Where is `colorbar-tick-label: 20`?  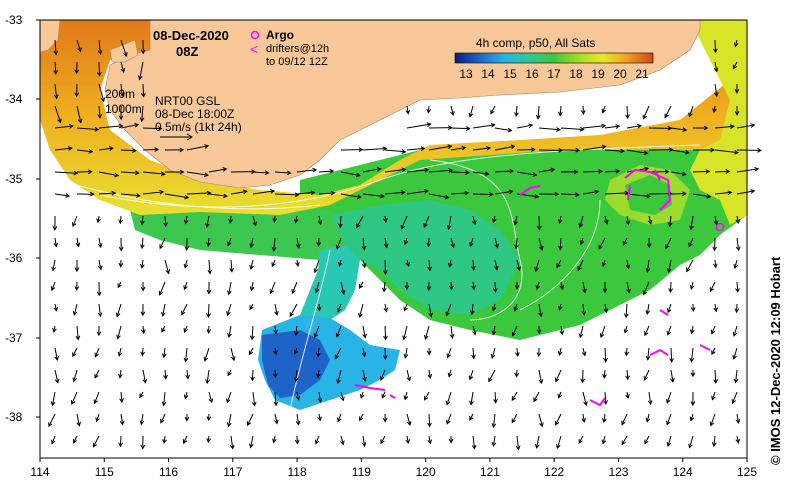
colorbar-tick-label: 20 is located at coordinates (620, 74).